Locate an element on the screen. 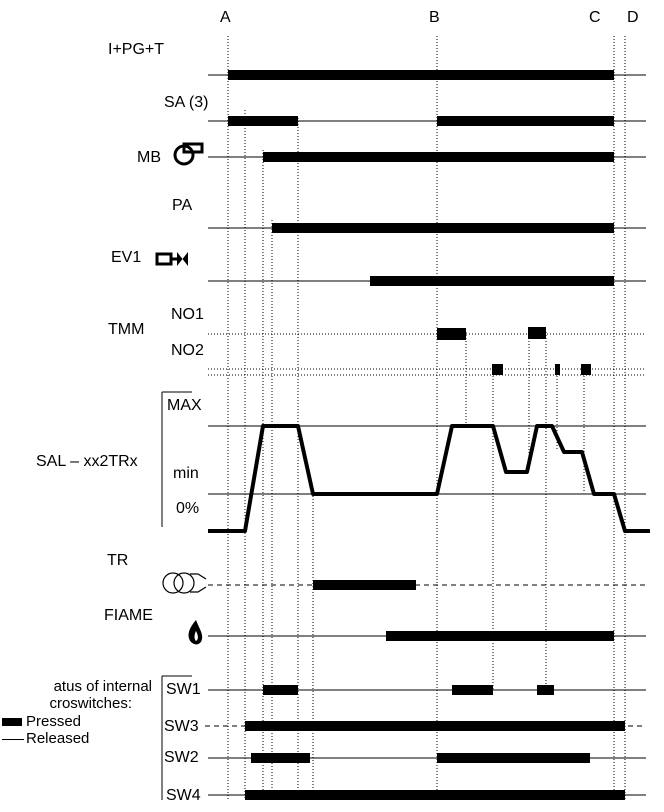 The image size is (664, 812). released-swatch is located at coordinates (13, 739).